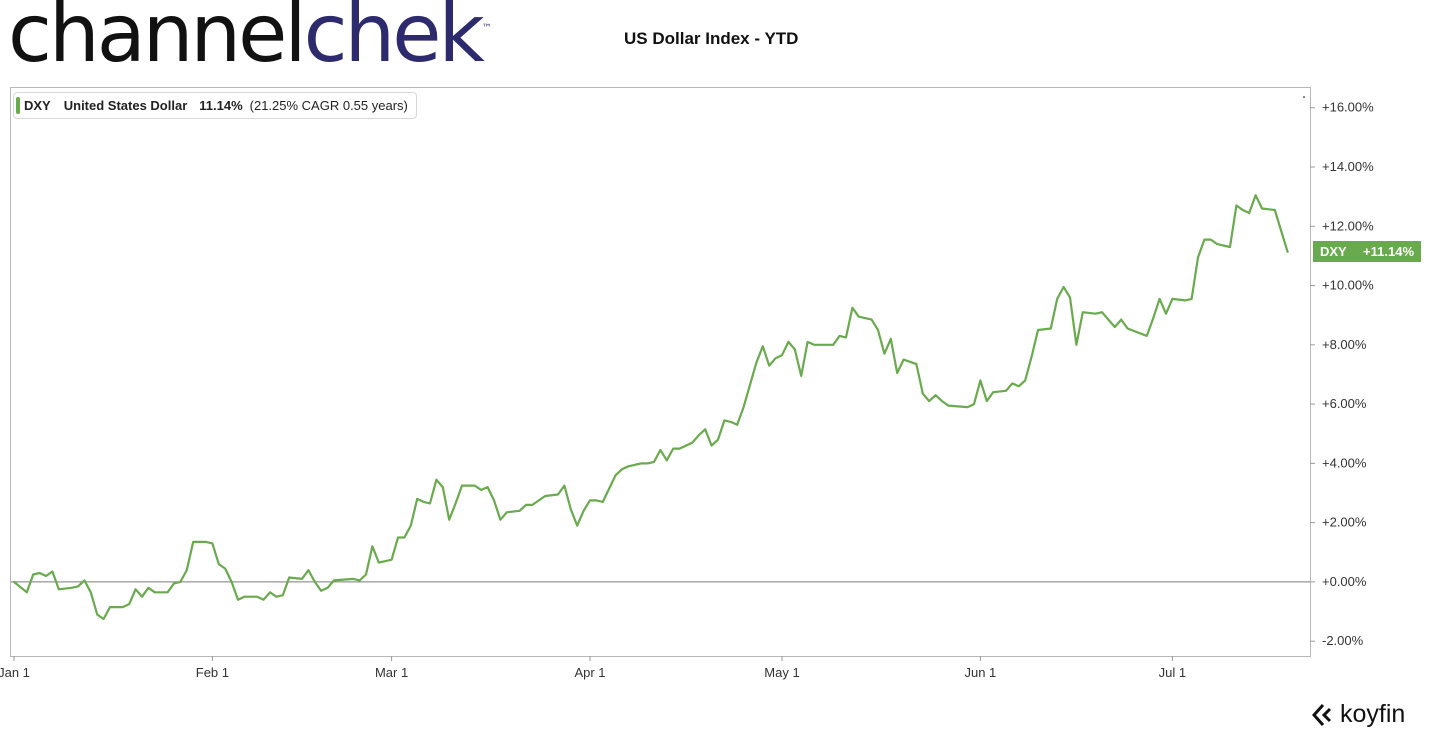 The height and width of the screenshot is (739, 1430). Describe the element at coordinates (391, 672) in the screenshot. I see `x-tick-label: Mar 1` at that location.